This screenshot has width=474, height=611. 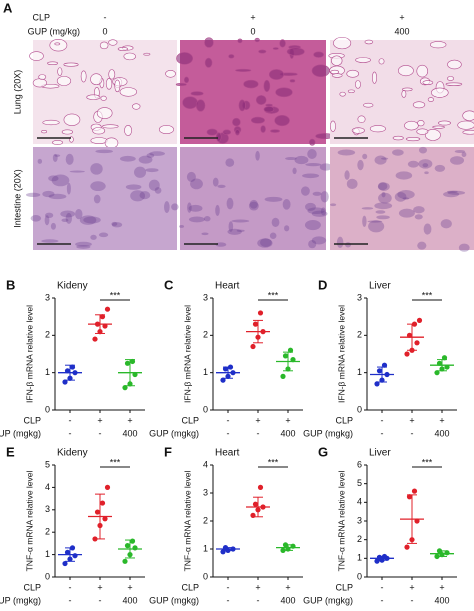 I want to click on image-row-label: Intestine (20X), so click(x=17, y=198).